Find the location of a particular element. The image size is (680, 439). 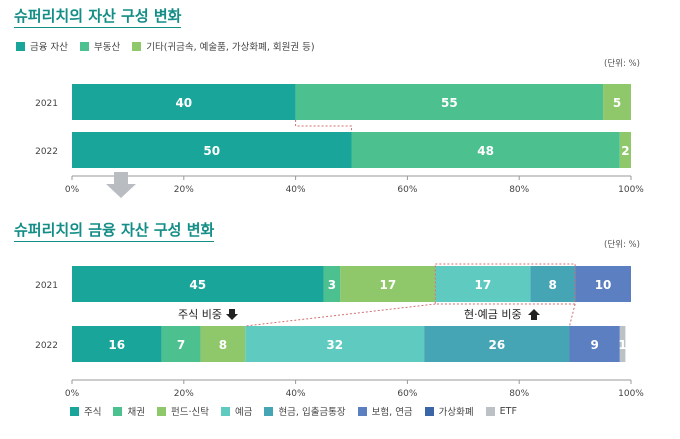

chart1-data-label: 55 is located at coordinates (449, 103).